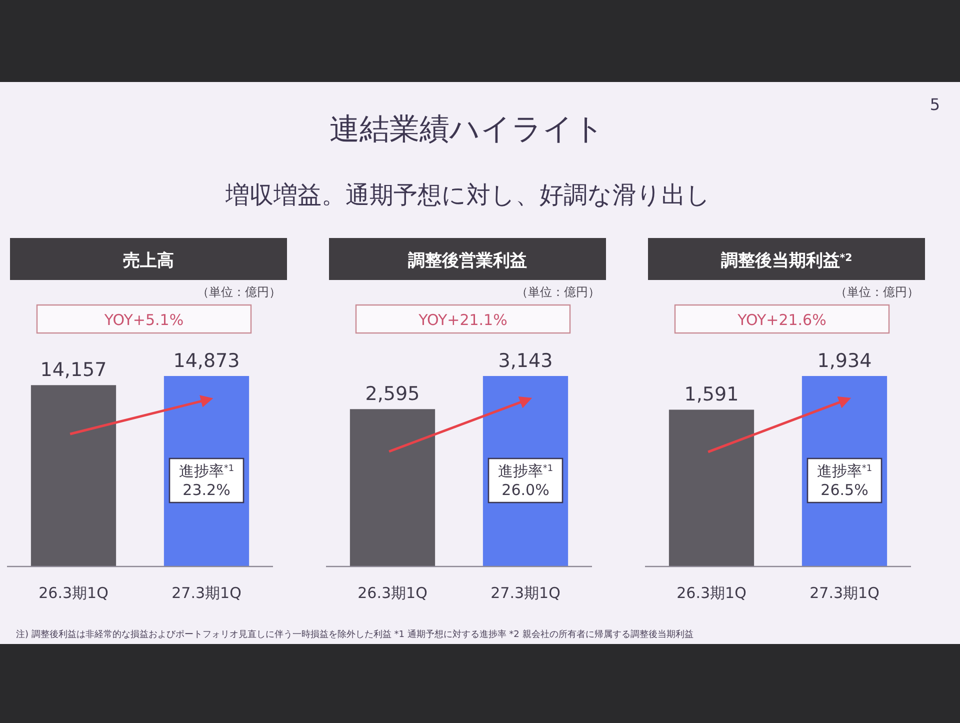 Image resolution: width=960 pixels, height=723 pixels. I want to click on annotation: 進捗率$^{*1}$ 23.2%, so click(206, 480).